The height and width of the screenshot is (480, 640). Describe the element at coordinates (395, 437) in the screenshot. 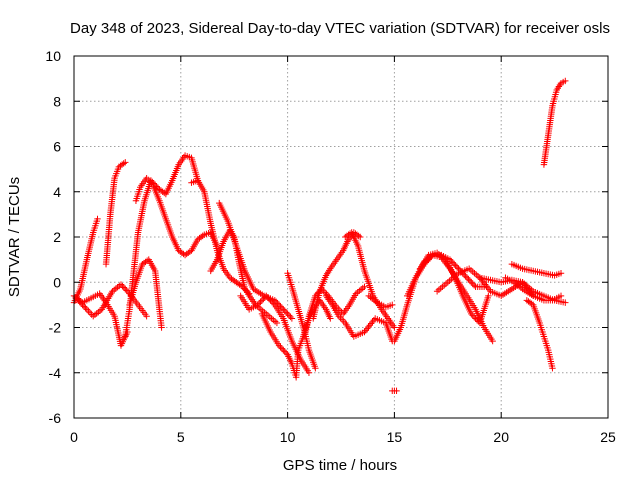

I see `x-tick-label: 15` at that location.